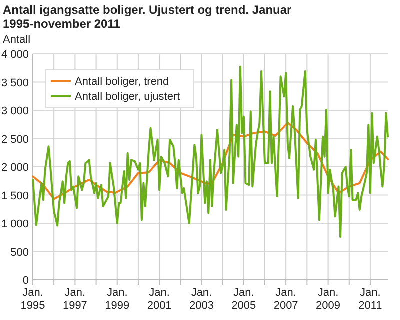  What do you see at coordinates (286, 299) in the screenshot?
I see `x-tick-label: Jan. 2007` at bounding box center [286, 299].